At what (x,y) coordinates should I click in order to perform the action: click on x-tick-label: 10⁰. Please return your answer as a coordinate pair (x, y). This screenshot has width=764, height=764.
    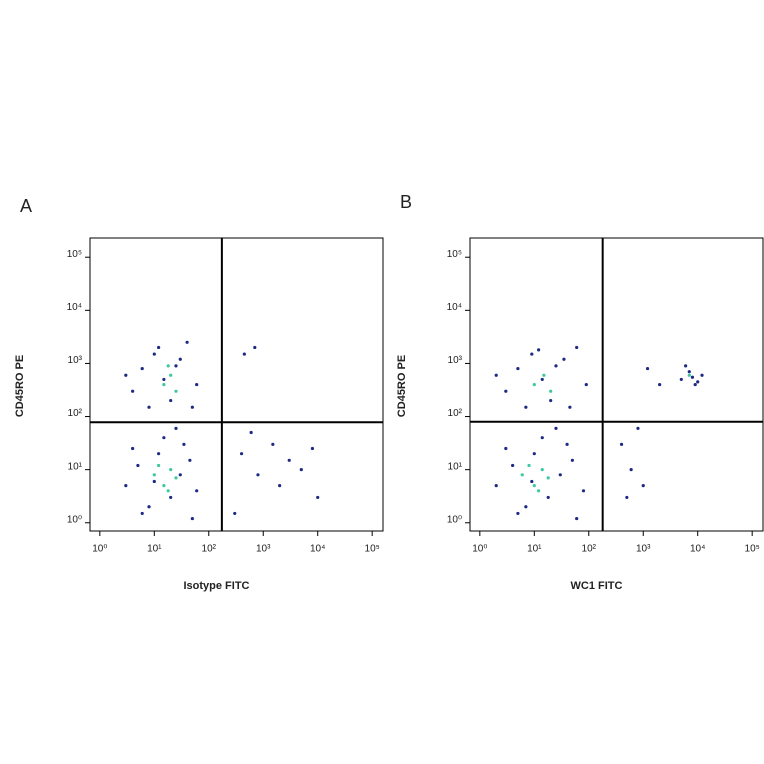
    Looking at the image, I should click on (99, 549).